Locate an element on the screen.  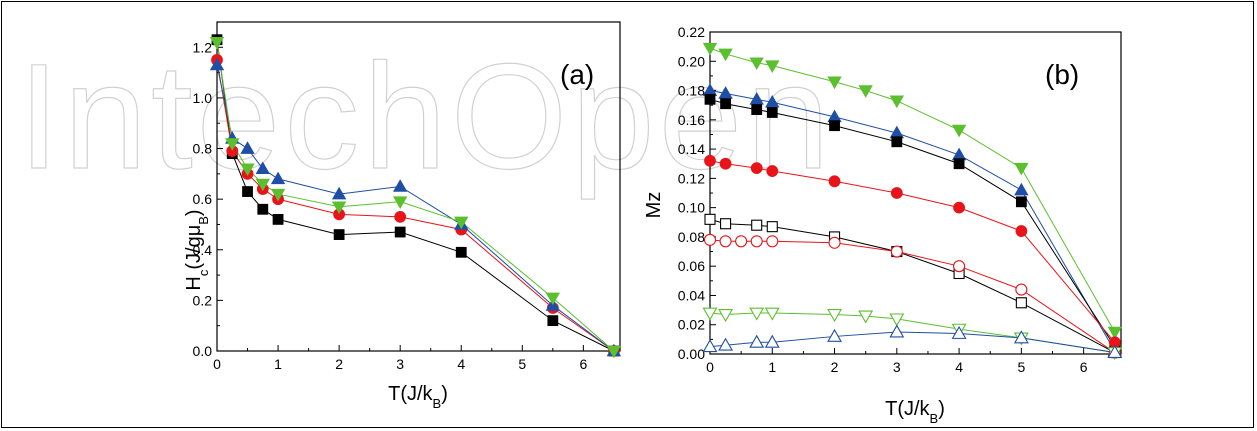
y-tick-label: 0.0 is located at coordinates (203, 351).